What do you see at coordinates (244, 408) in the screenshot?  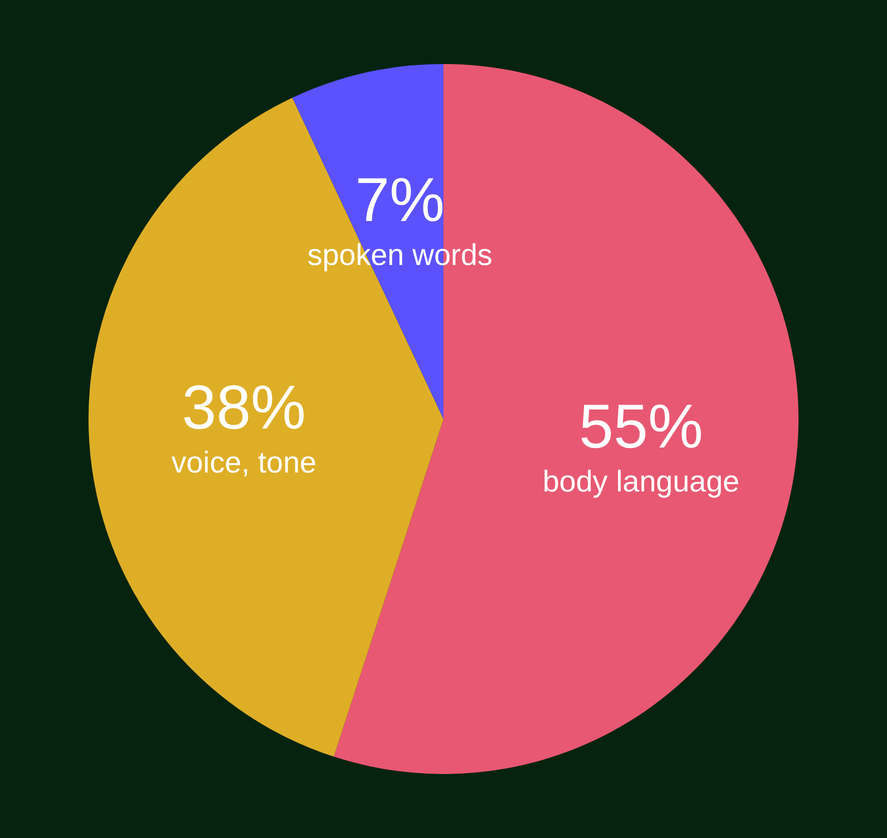 I see `data-label: 38%` at bounding box center [244, 408].